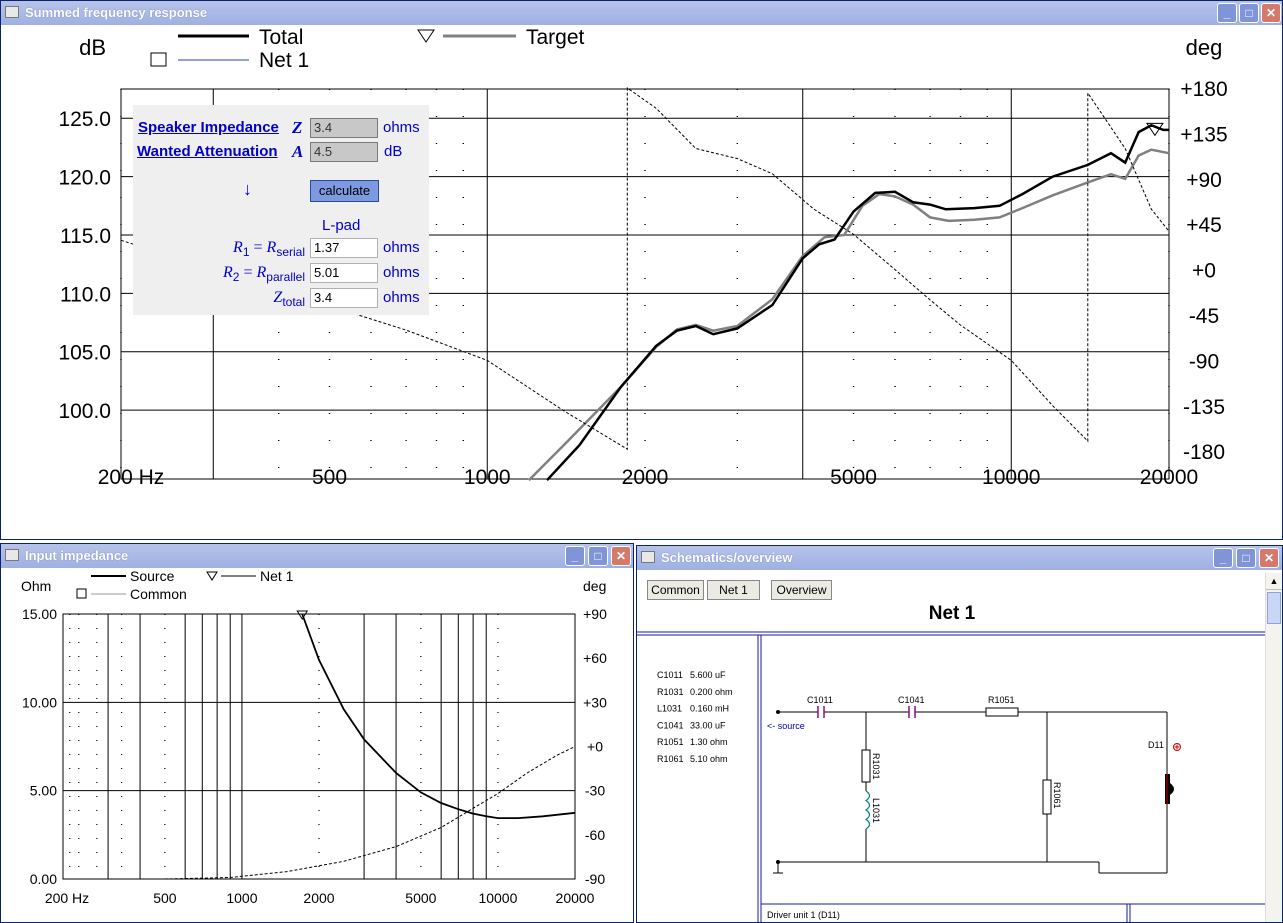 The image size is (1283, 923). What do you see at coordinates (401, 297) in the screenshot?
I see `ztotal-unit: ohms` at bounding box center [401, 297].